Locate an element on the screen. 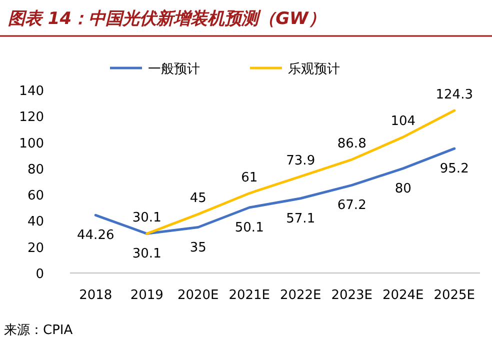 The height and width of the screenshot is (348, 492). data-label: 67.2 is located at coordinates (351, 206).